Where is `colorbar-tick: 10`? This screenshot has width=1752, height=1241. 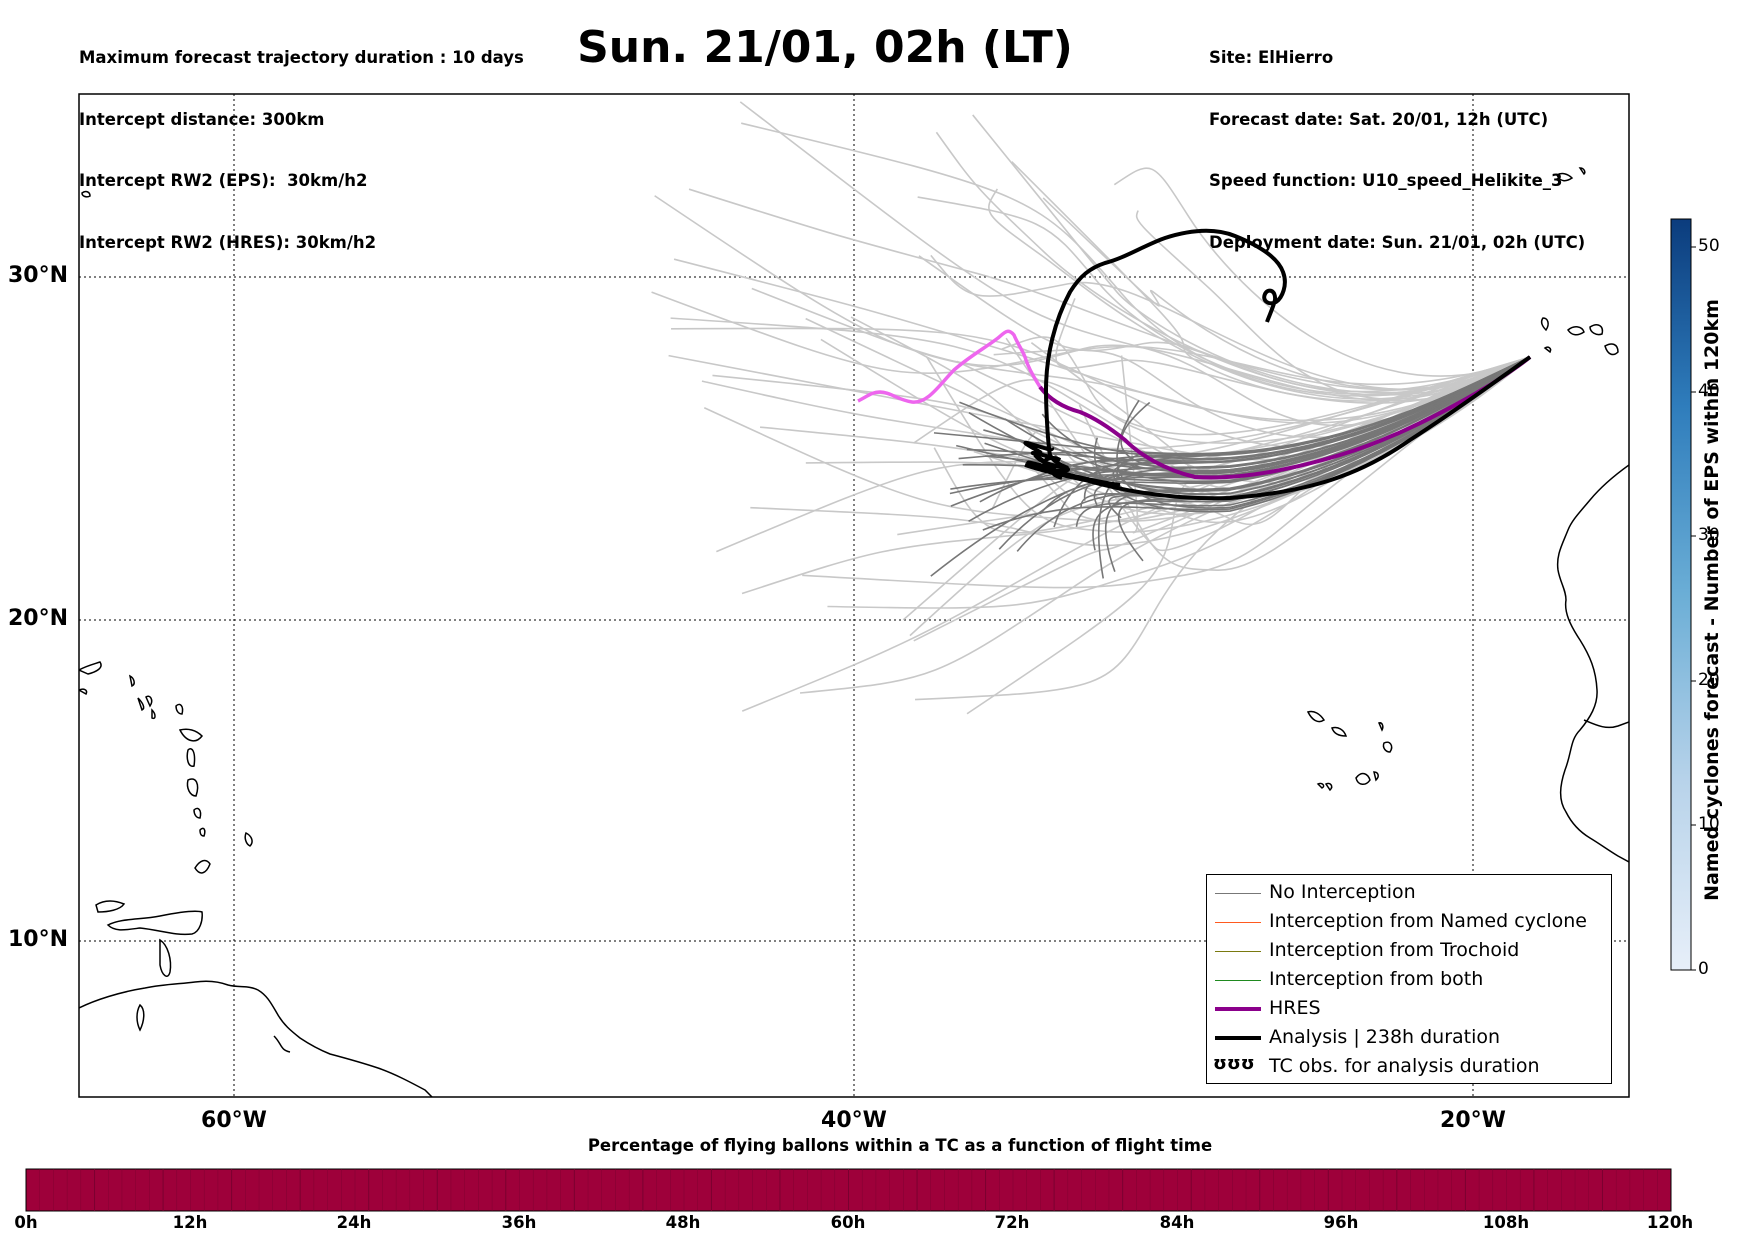
colorbar-tick: 10 is located at coordinates (1709, 824).